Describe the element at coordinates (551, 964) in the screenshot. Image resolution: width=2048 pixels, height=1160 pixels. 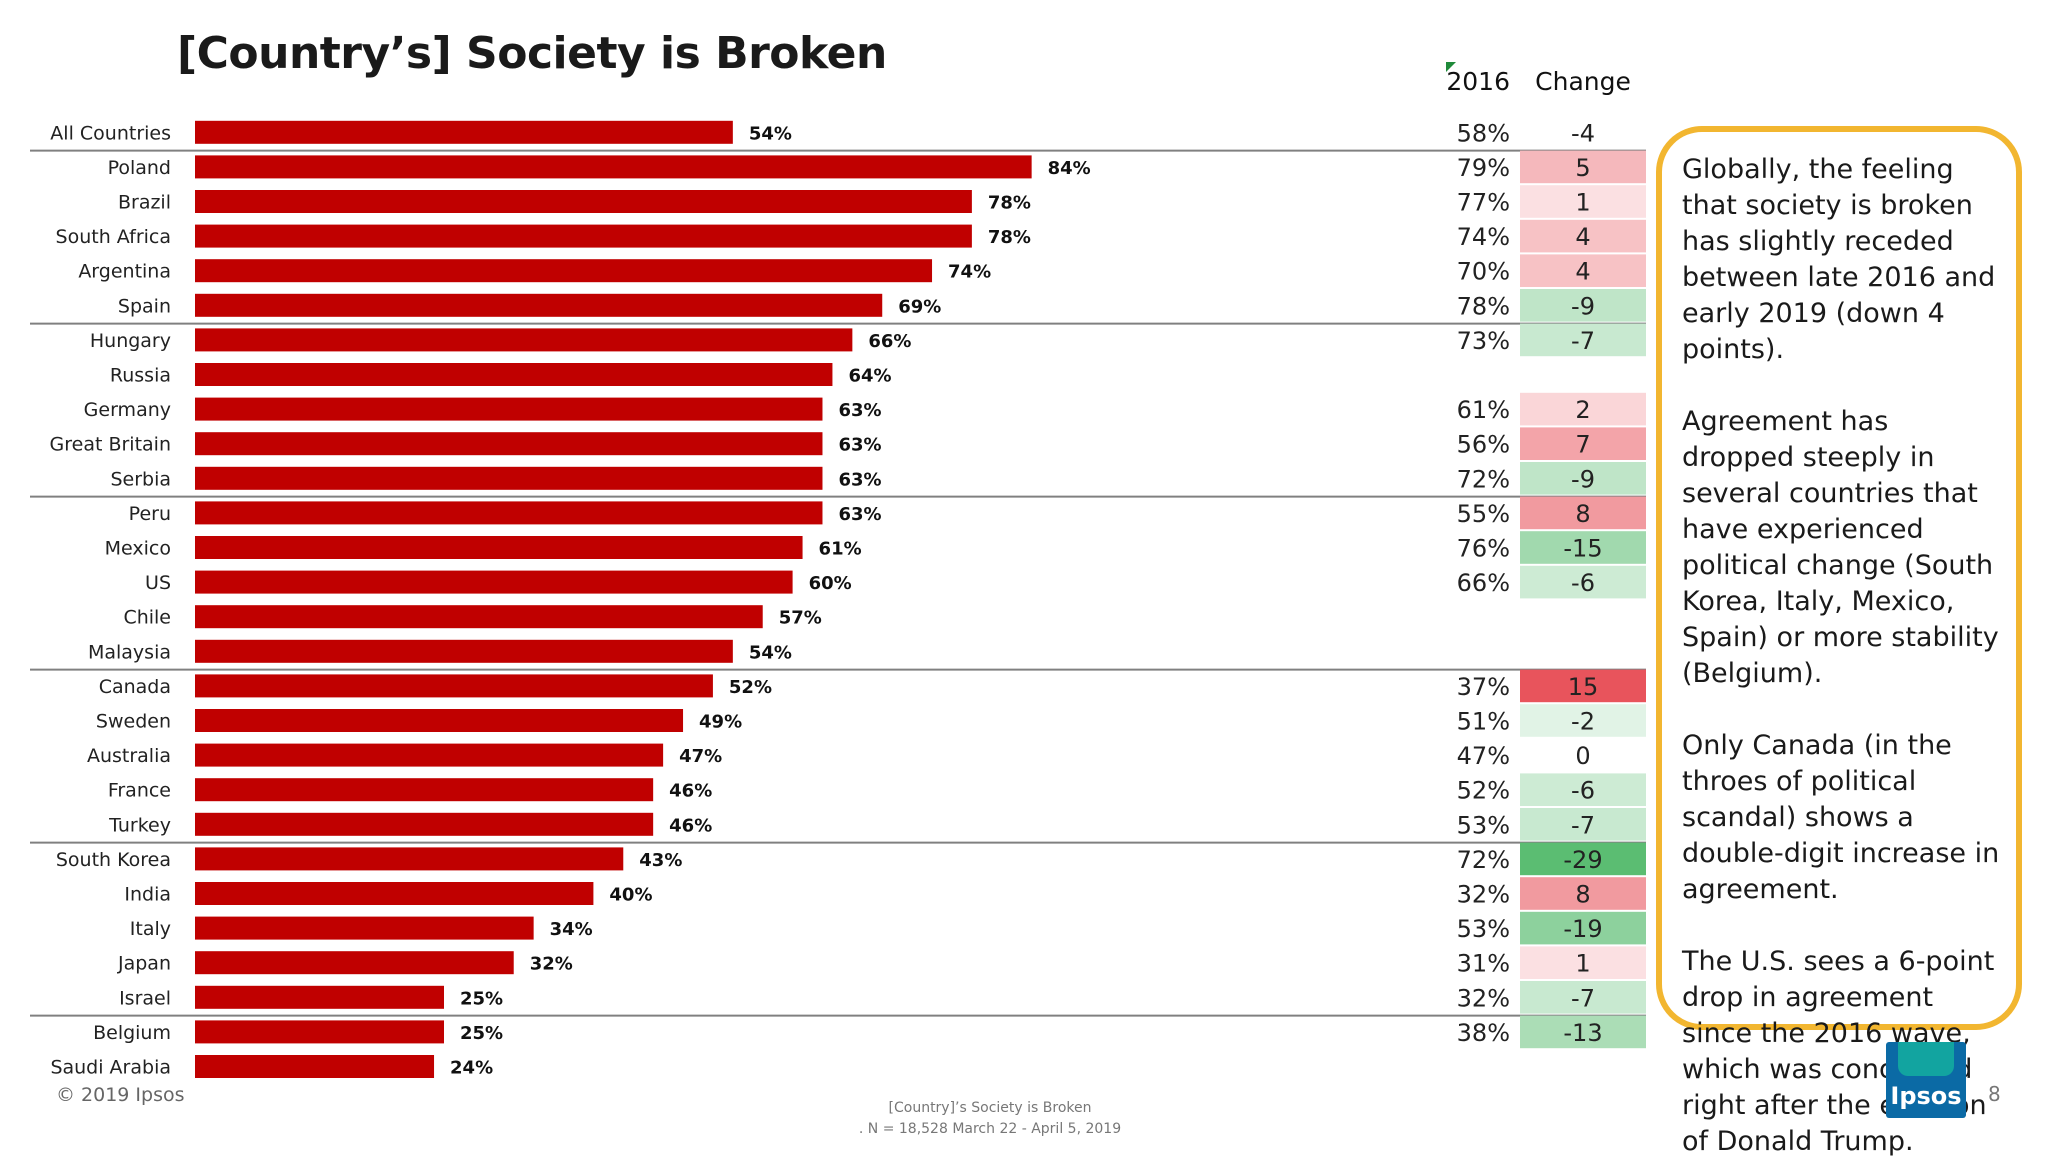
I see `value-label: 32%` at that location.